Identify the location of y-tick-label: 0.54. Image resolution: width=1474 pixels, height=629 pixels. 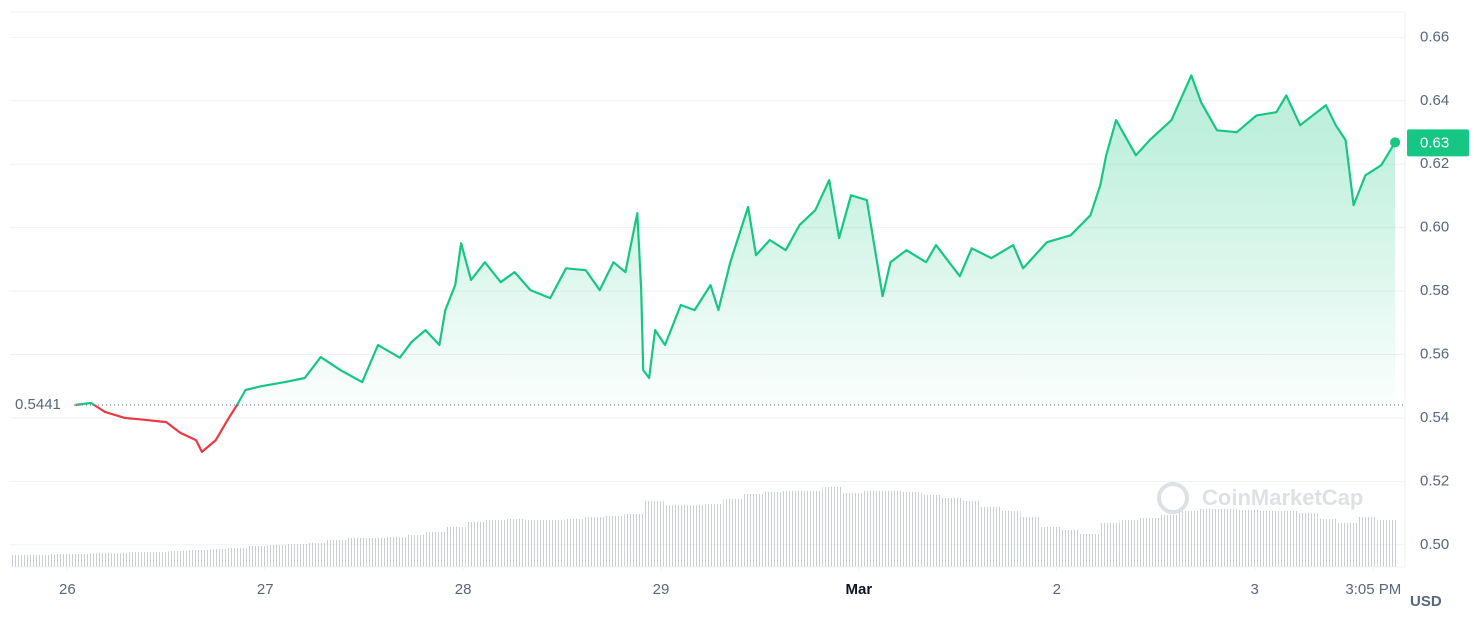
(1434, 417).